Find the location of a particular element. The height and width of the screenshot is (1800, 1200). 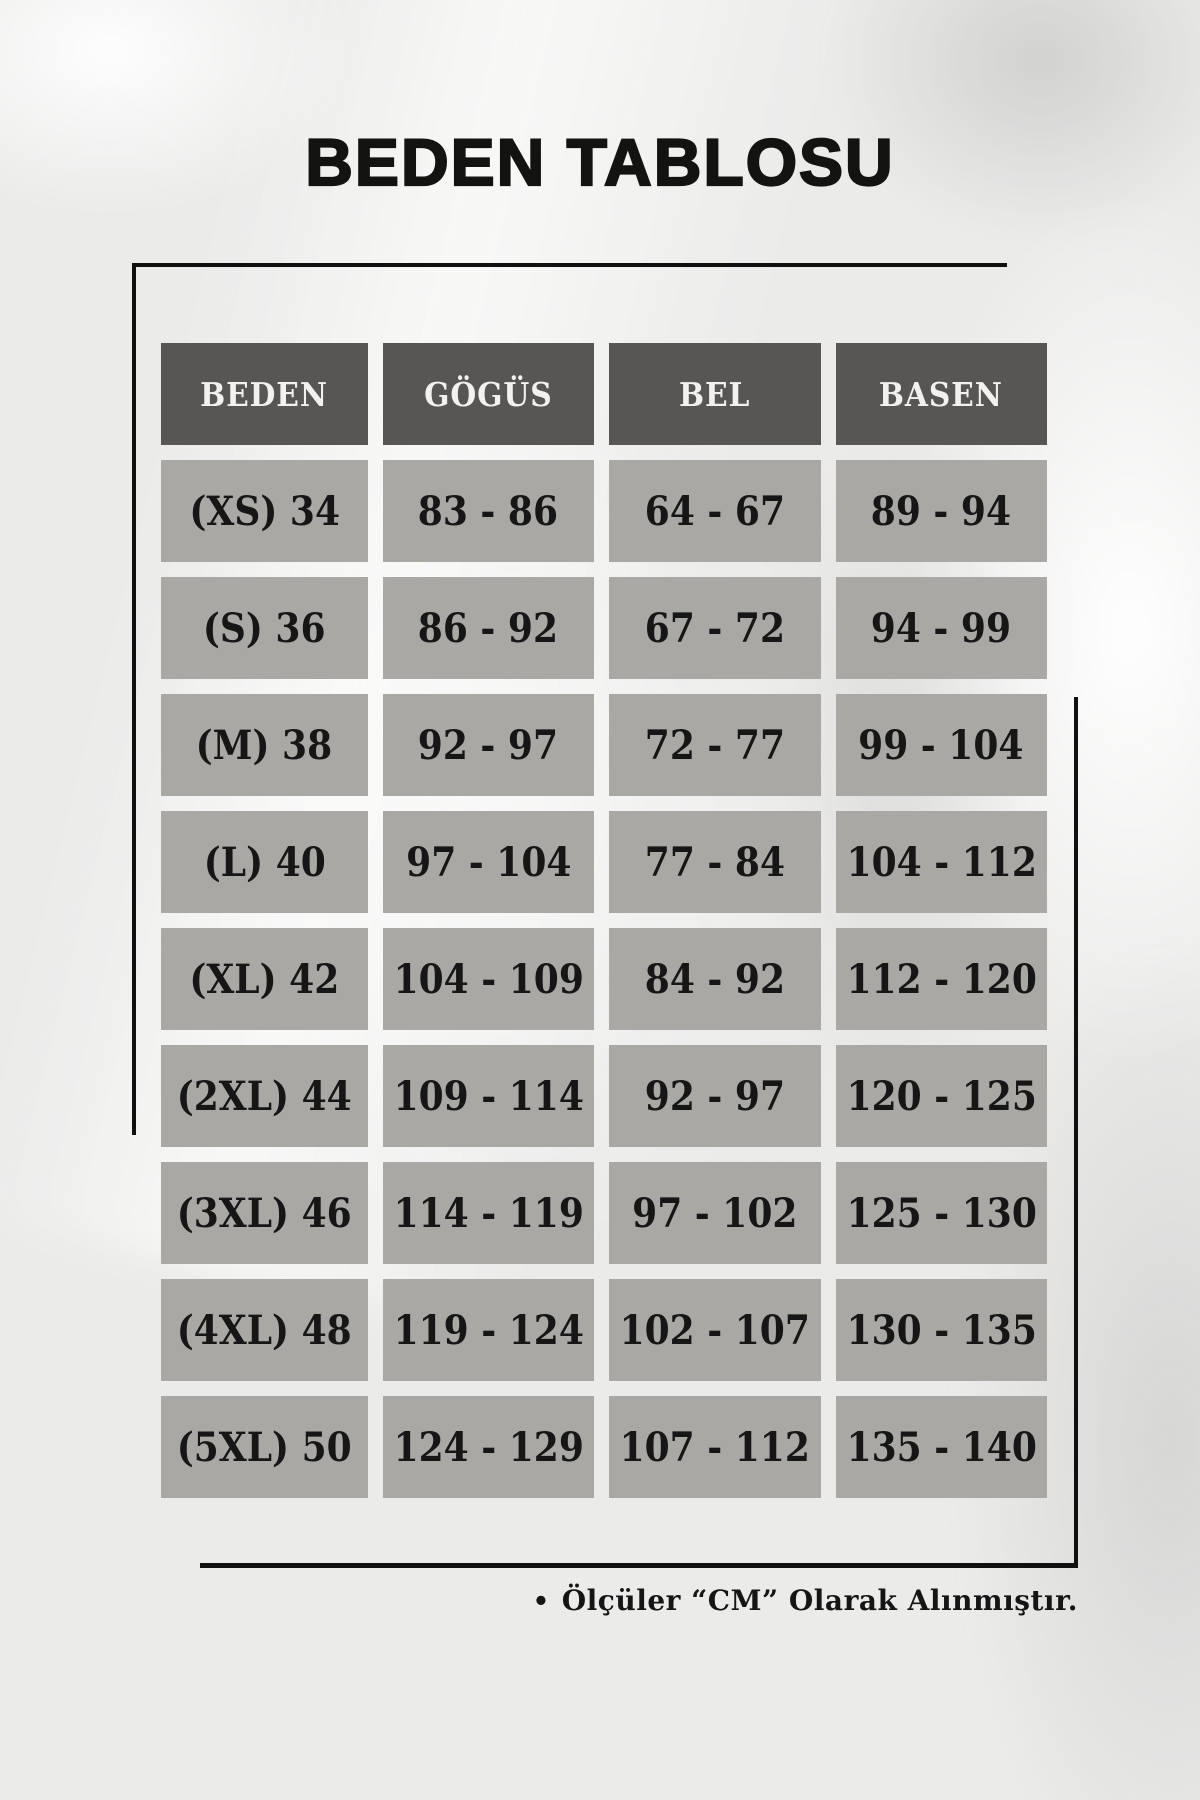

table-cell-size: (L) 40 is located at coordinates (264, 862).